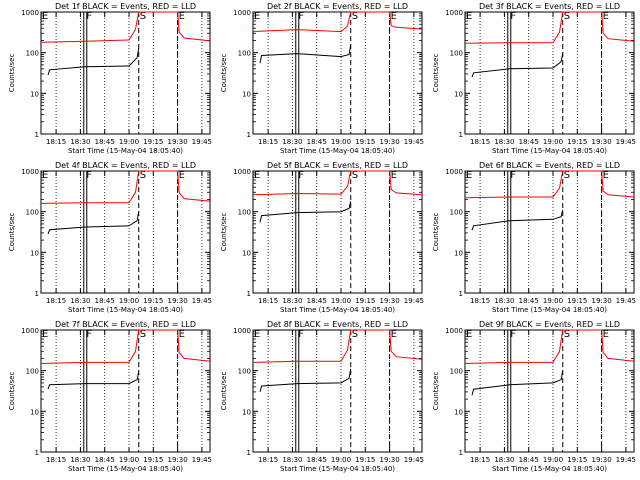  What do you see at coordinates (549, 165) in the screenshot?
I see `panel-title: Det 6f BLACK = Events, RED = LLD` at bounding box center [549, 165].